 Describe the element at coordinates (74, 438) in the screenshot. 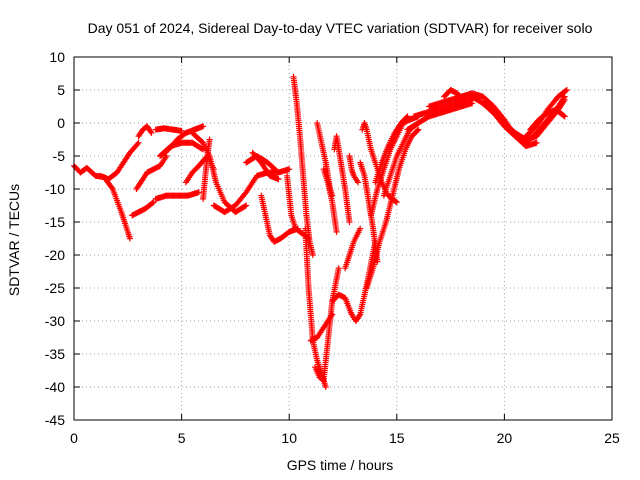

I see `x-tick-label: 0` at that location.